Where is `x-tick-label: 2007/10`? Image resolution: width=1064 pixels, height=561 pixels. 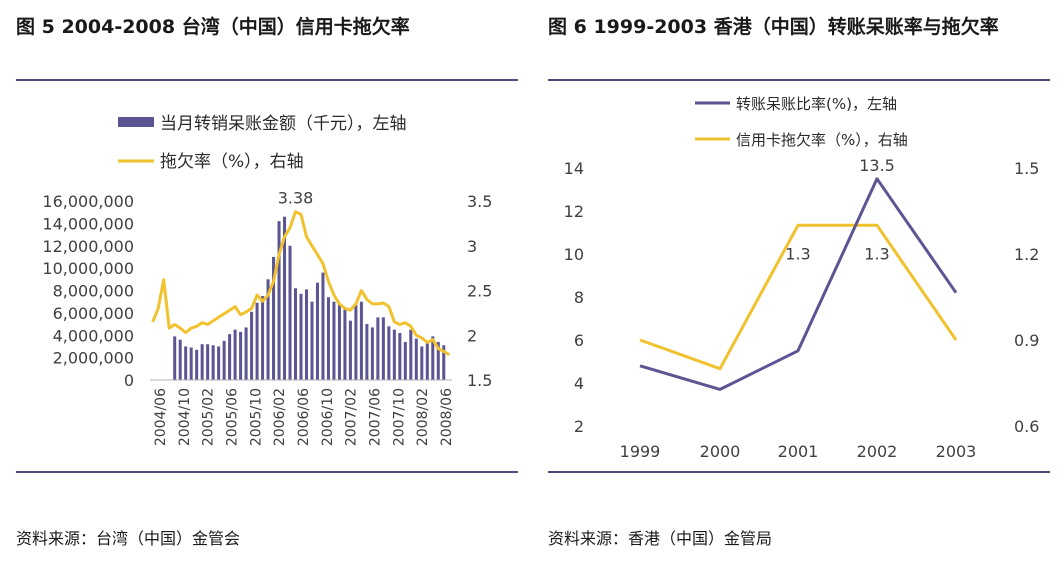
x-tick-label: 2007/10 is located at coordinates (399, 417).